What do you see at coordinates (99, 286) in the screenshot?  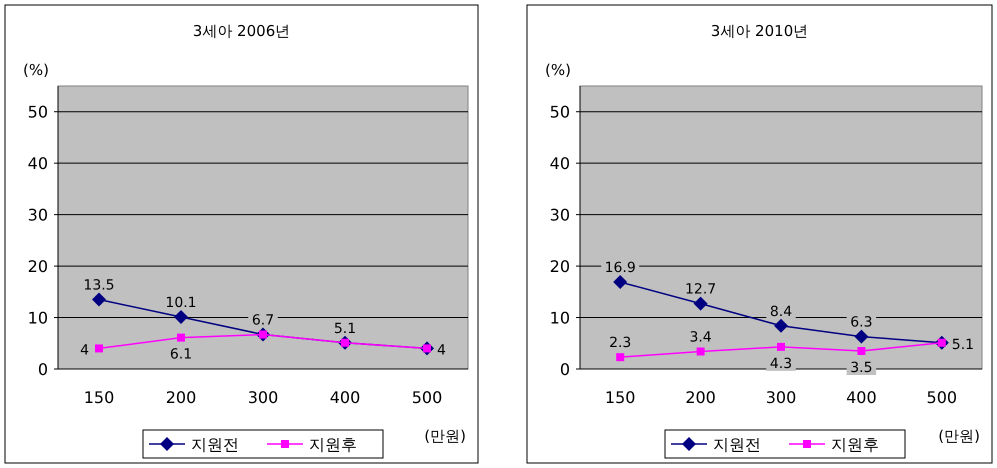 I see `data-label: 13.5` at bounding box center [99, 286].